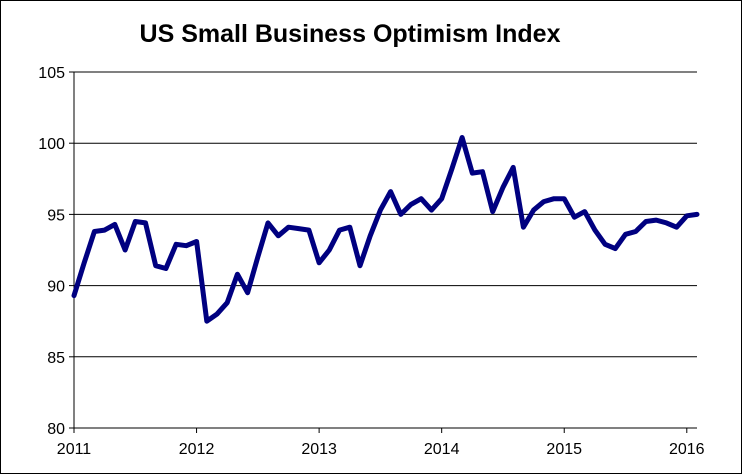 The image size is (742, 474). I want to click on x-tick-label-2016: 2016, so click(687, 449).